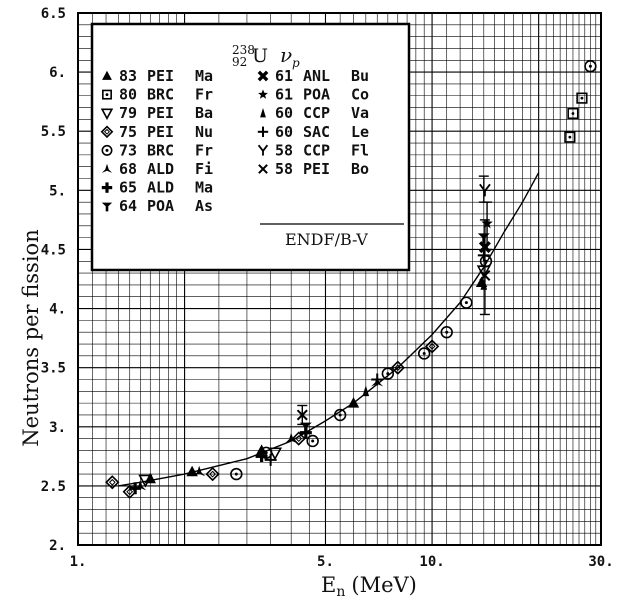  What do you see at coordinates (600, 562) in the screenshot?
I see `x-tick-label: 30.` at bounding box center [600, 562].